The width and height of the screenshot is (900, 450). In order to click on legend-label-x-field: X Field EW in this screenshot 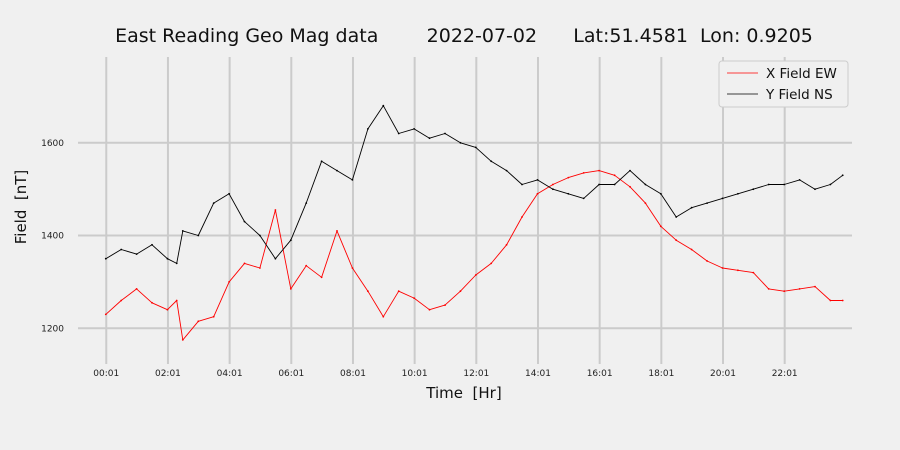, I will do `click(801, 74)`.